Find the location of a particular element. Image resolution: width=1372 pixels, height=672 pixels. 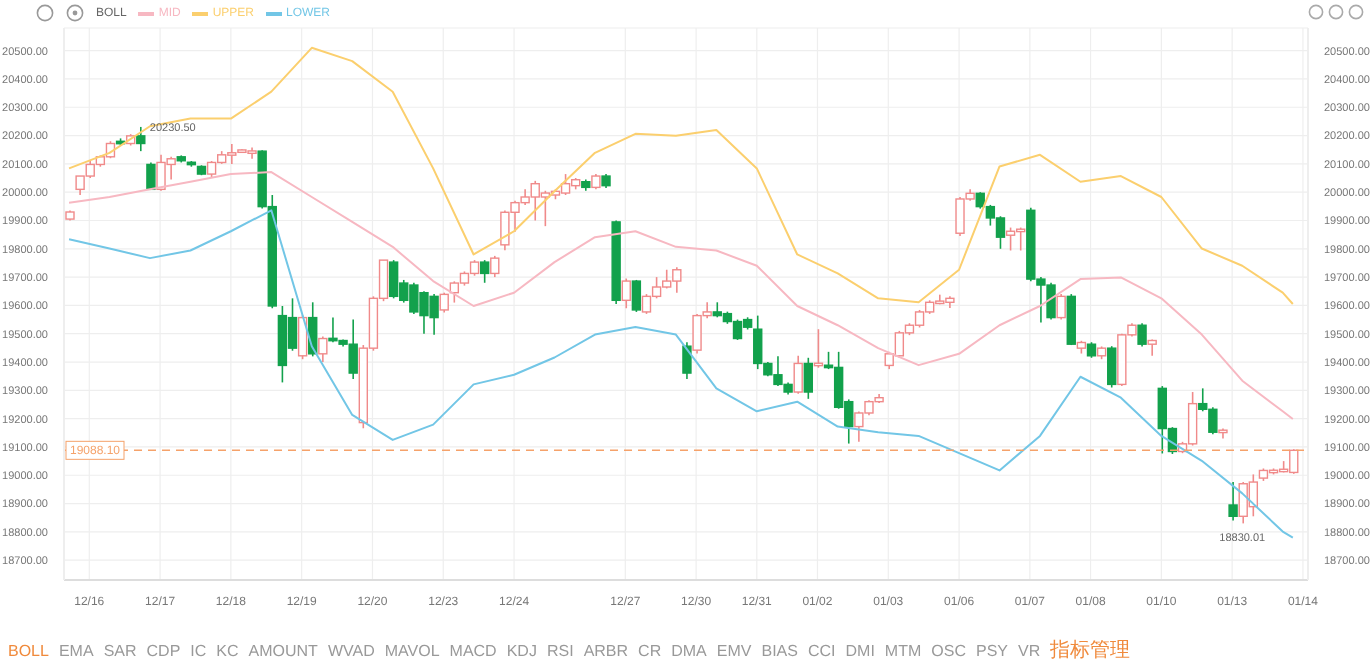

text: MACD is located at coordinates (473, 650).